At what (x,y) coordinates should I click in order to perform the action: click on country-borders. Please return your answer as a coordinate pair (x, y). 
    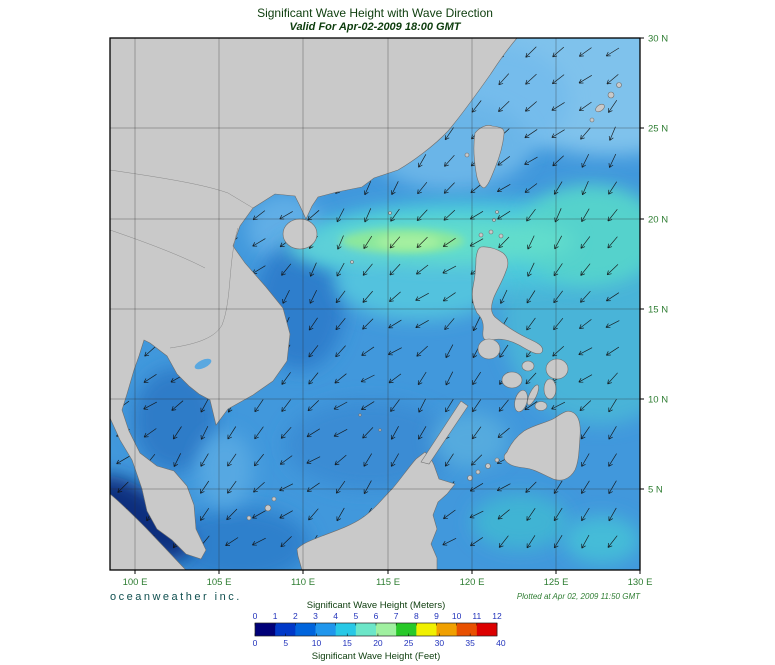
    Looking at the image, I should click on (182, 259).